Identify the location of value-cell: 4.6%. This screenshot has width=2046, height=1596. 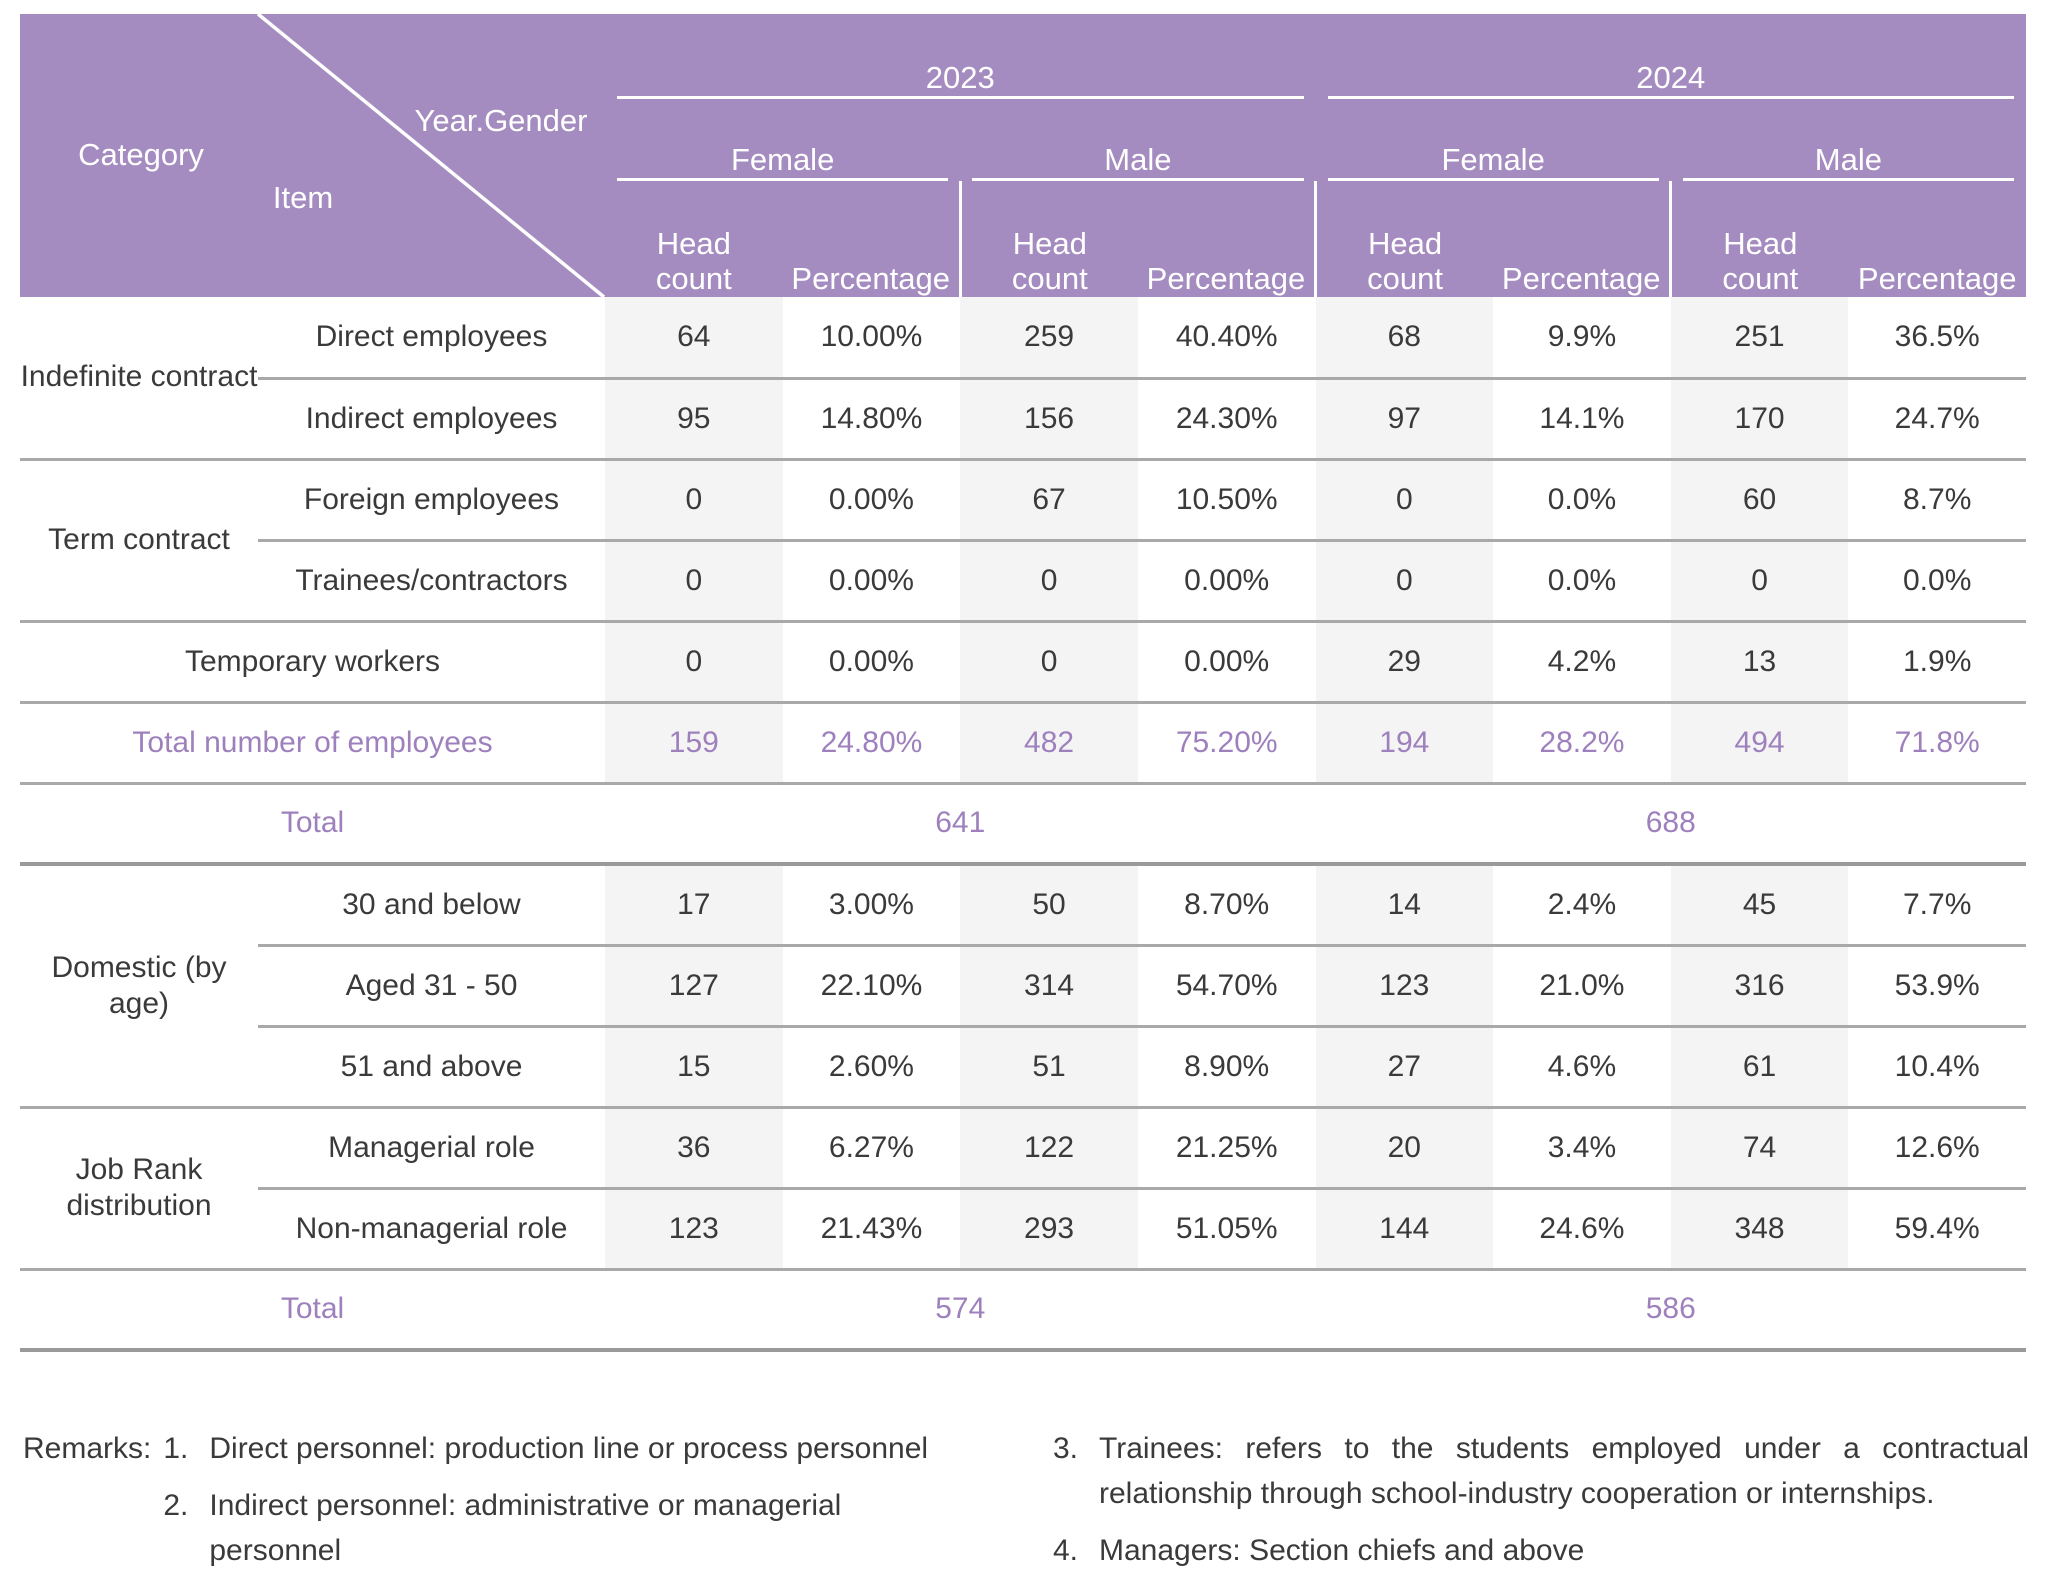
(1582, 1067).